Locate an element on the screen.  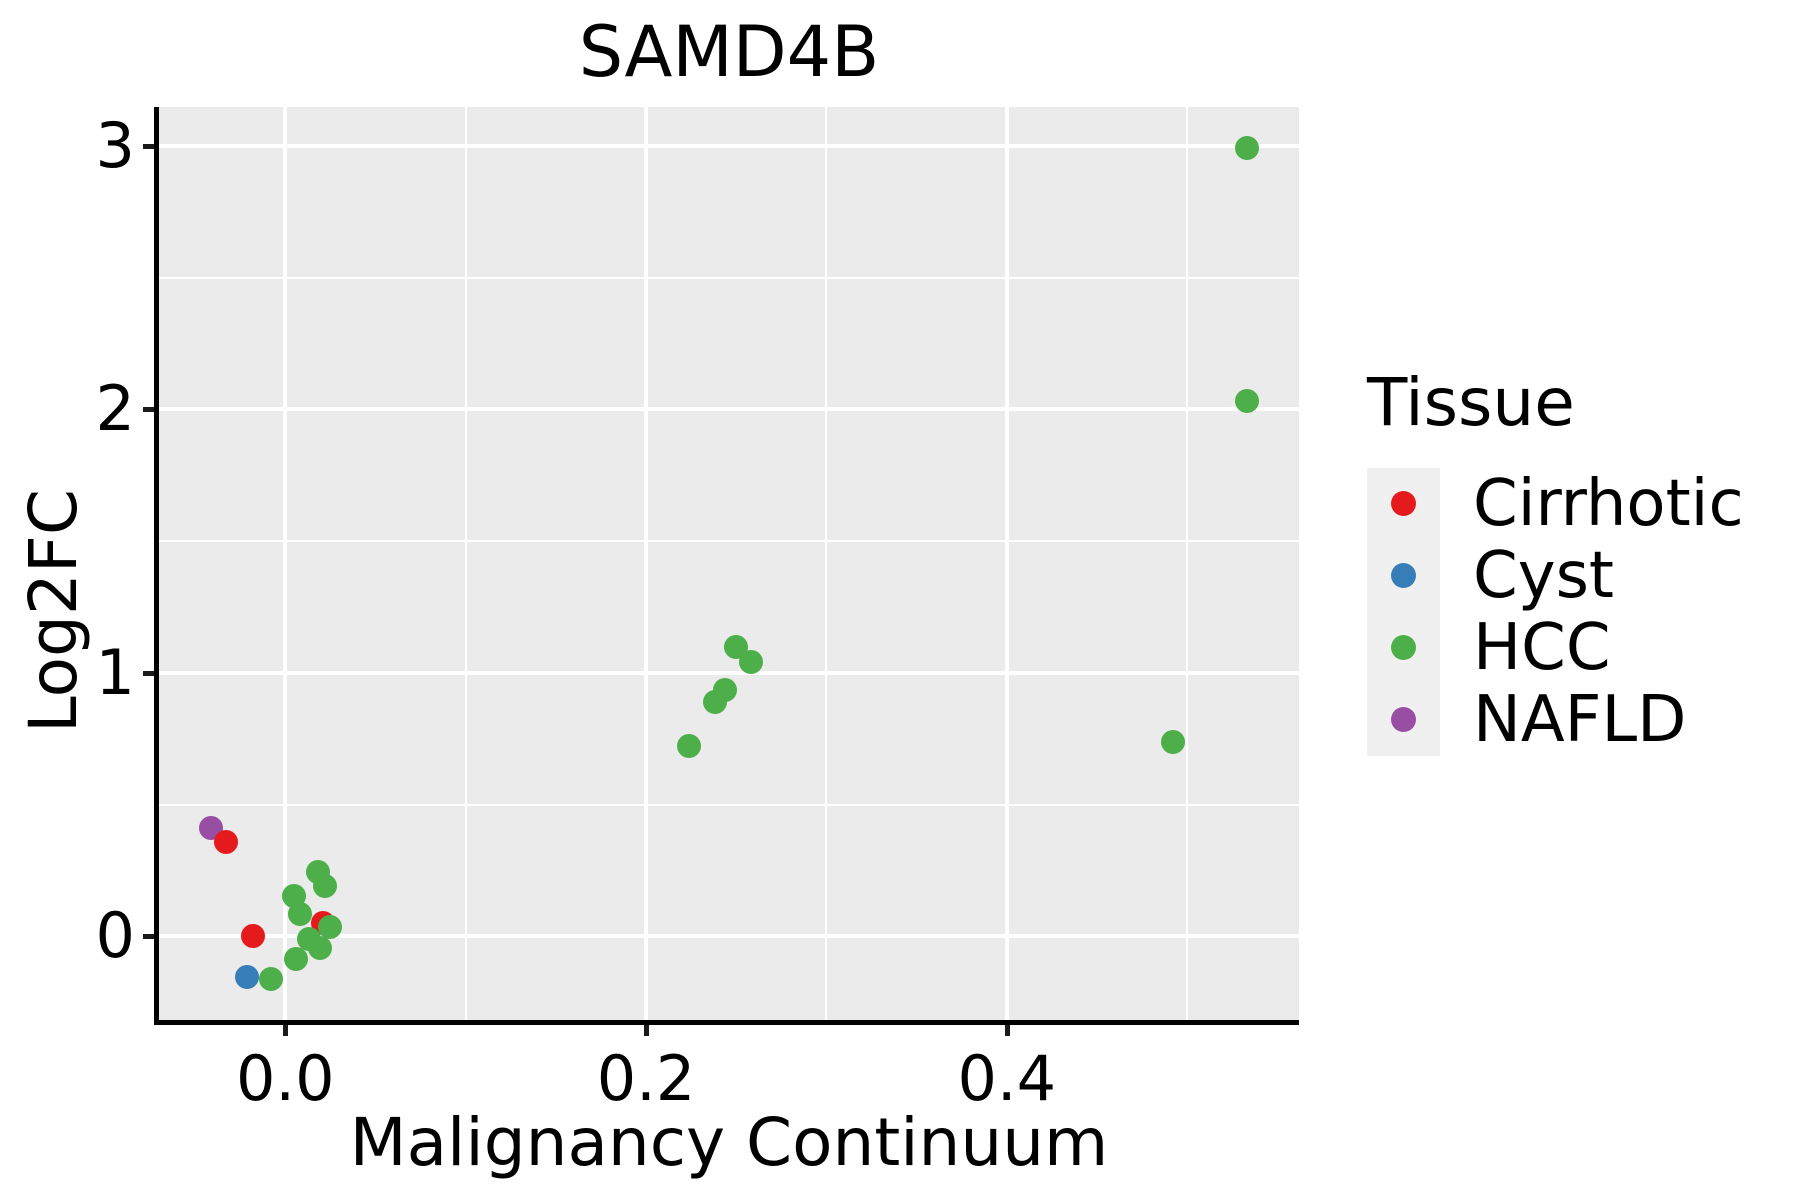
x-axis-title: Malignancy Continuum is located at coordinates (729, 1142).